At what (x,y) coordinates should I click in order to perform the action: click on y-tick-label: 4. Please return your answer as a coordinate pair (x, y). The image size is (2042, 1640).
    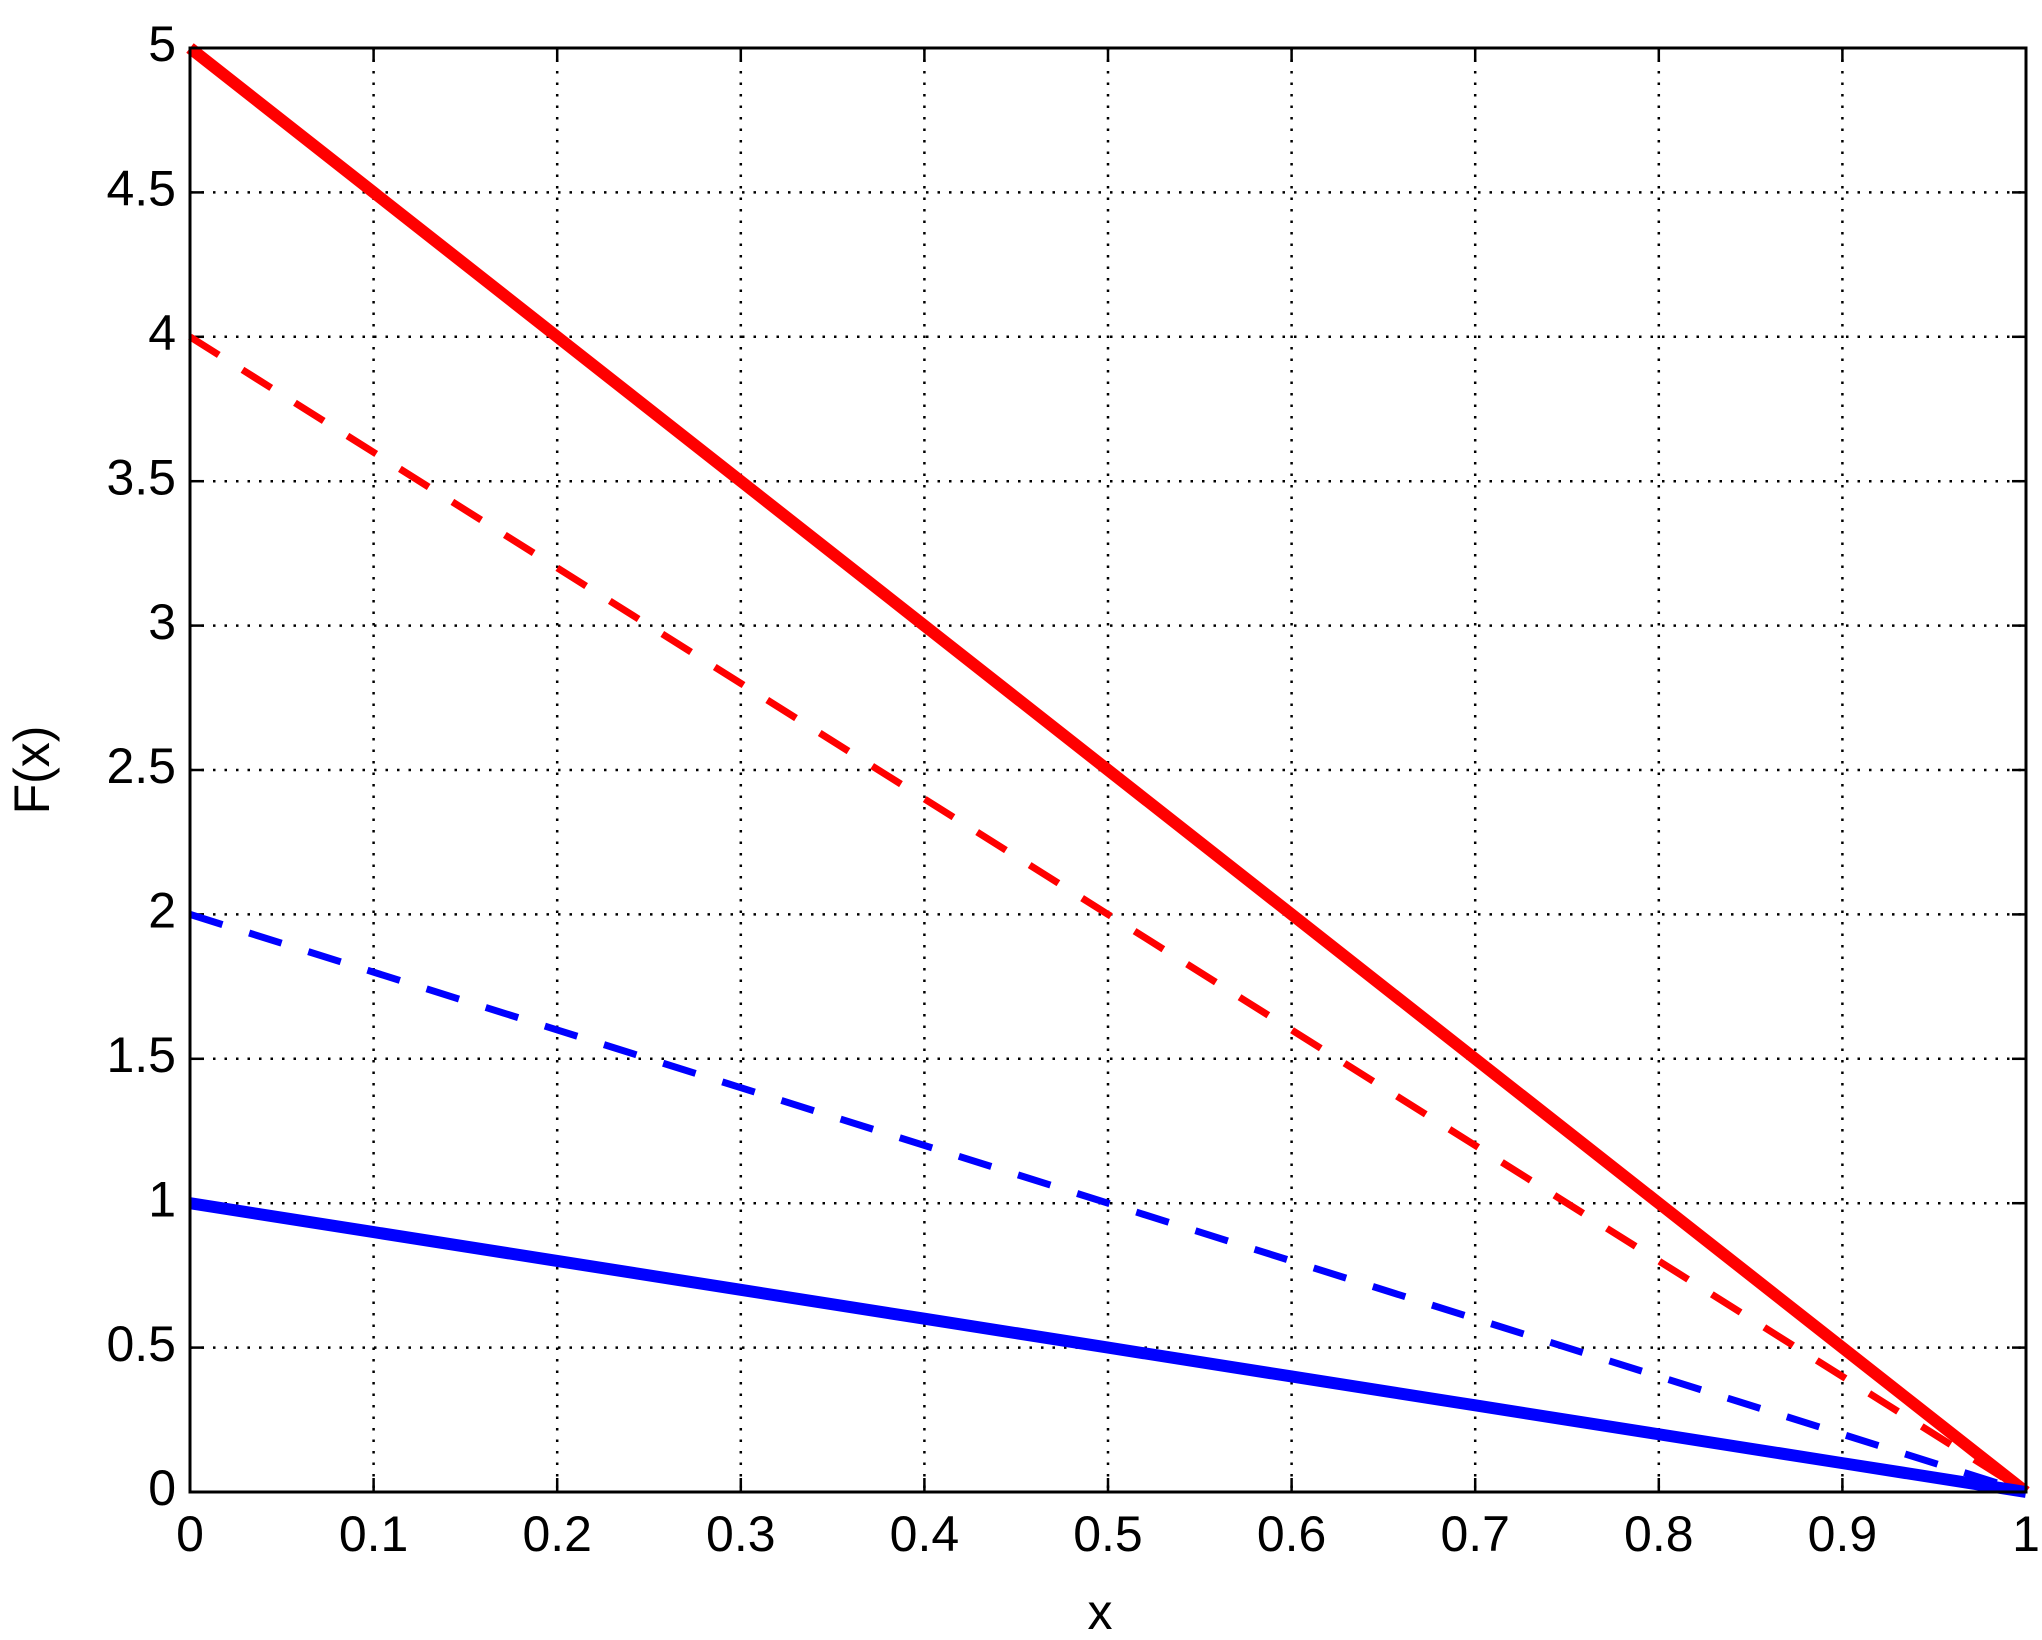
    Looking at the image, I should click on (162, 333).